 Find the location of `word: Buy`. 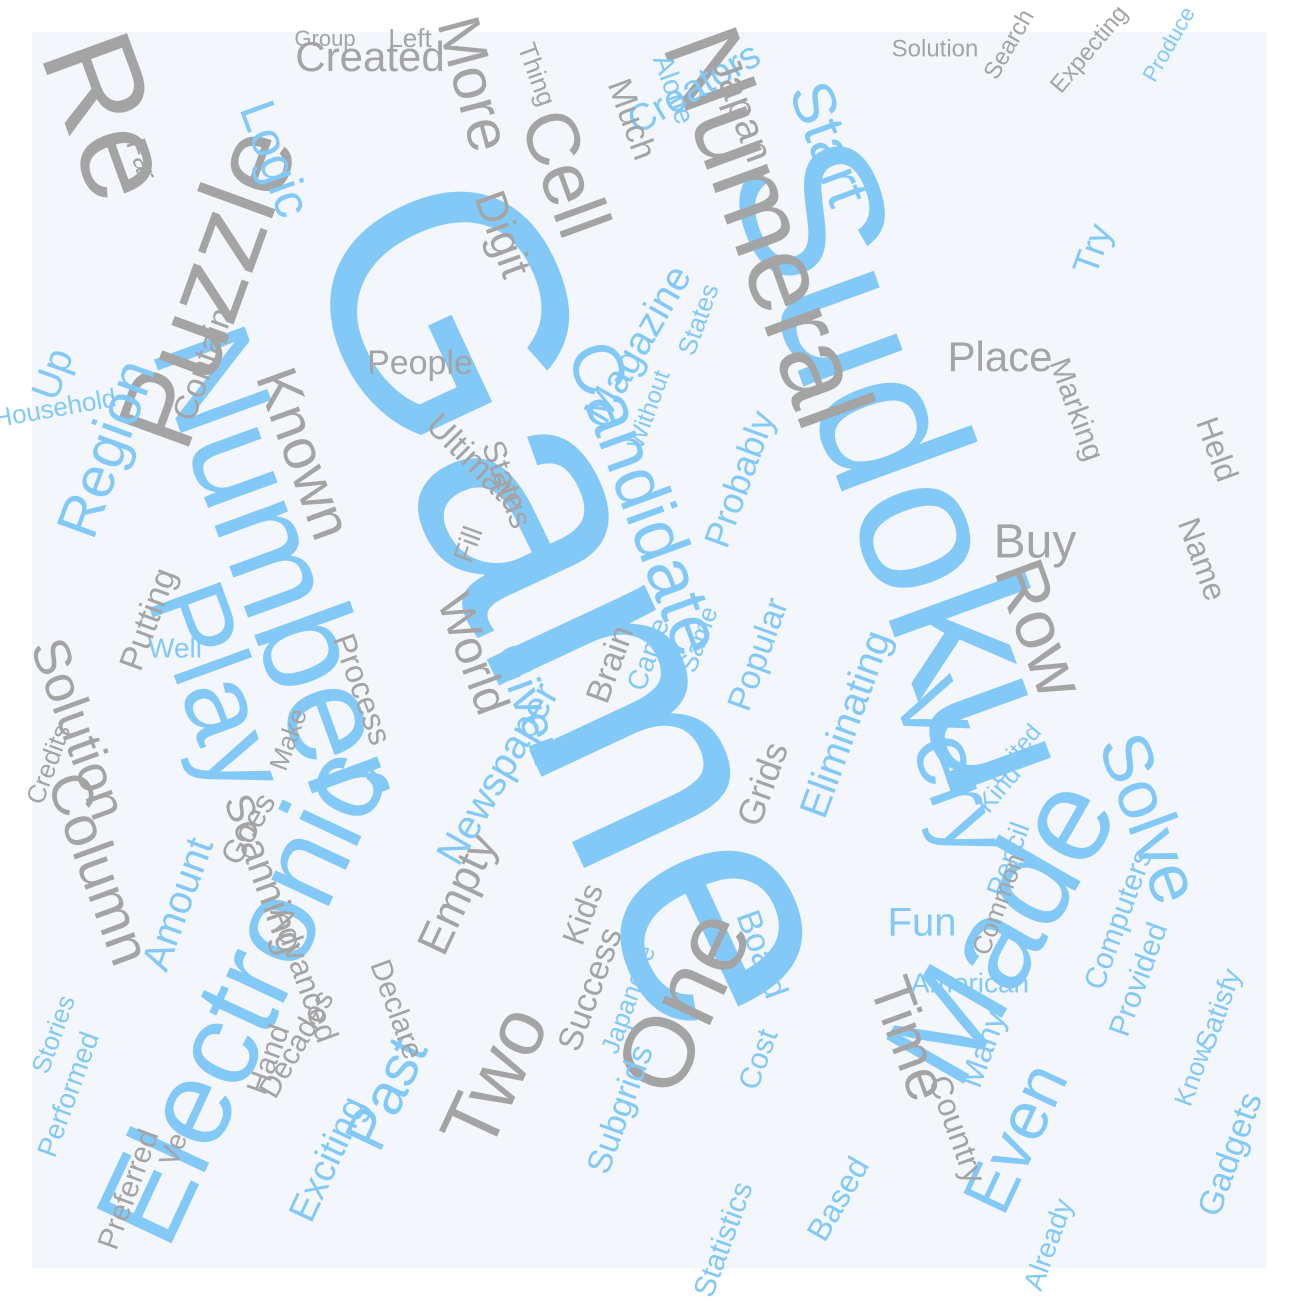

word: Buy is located at coordinates (1035, 542).